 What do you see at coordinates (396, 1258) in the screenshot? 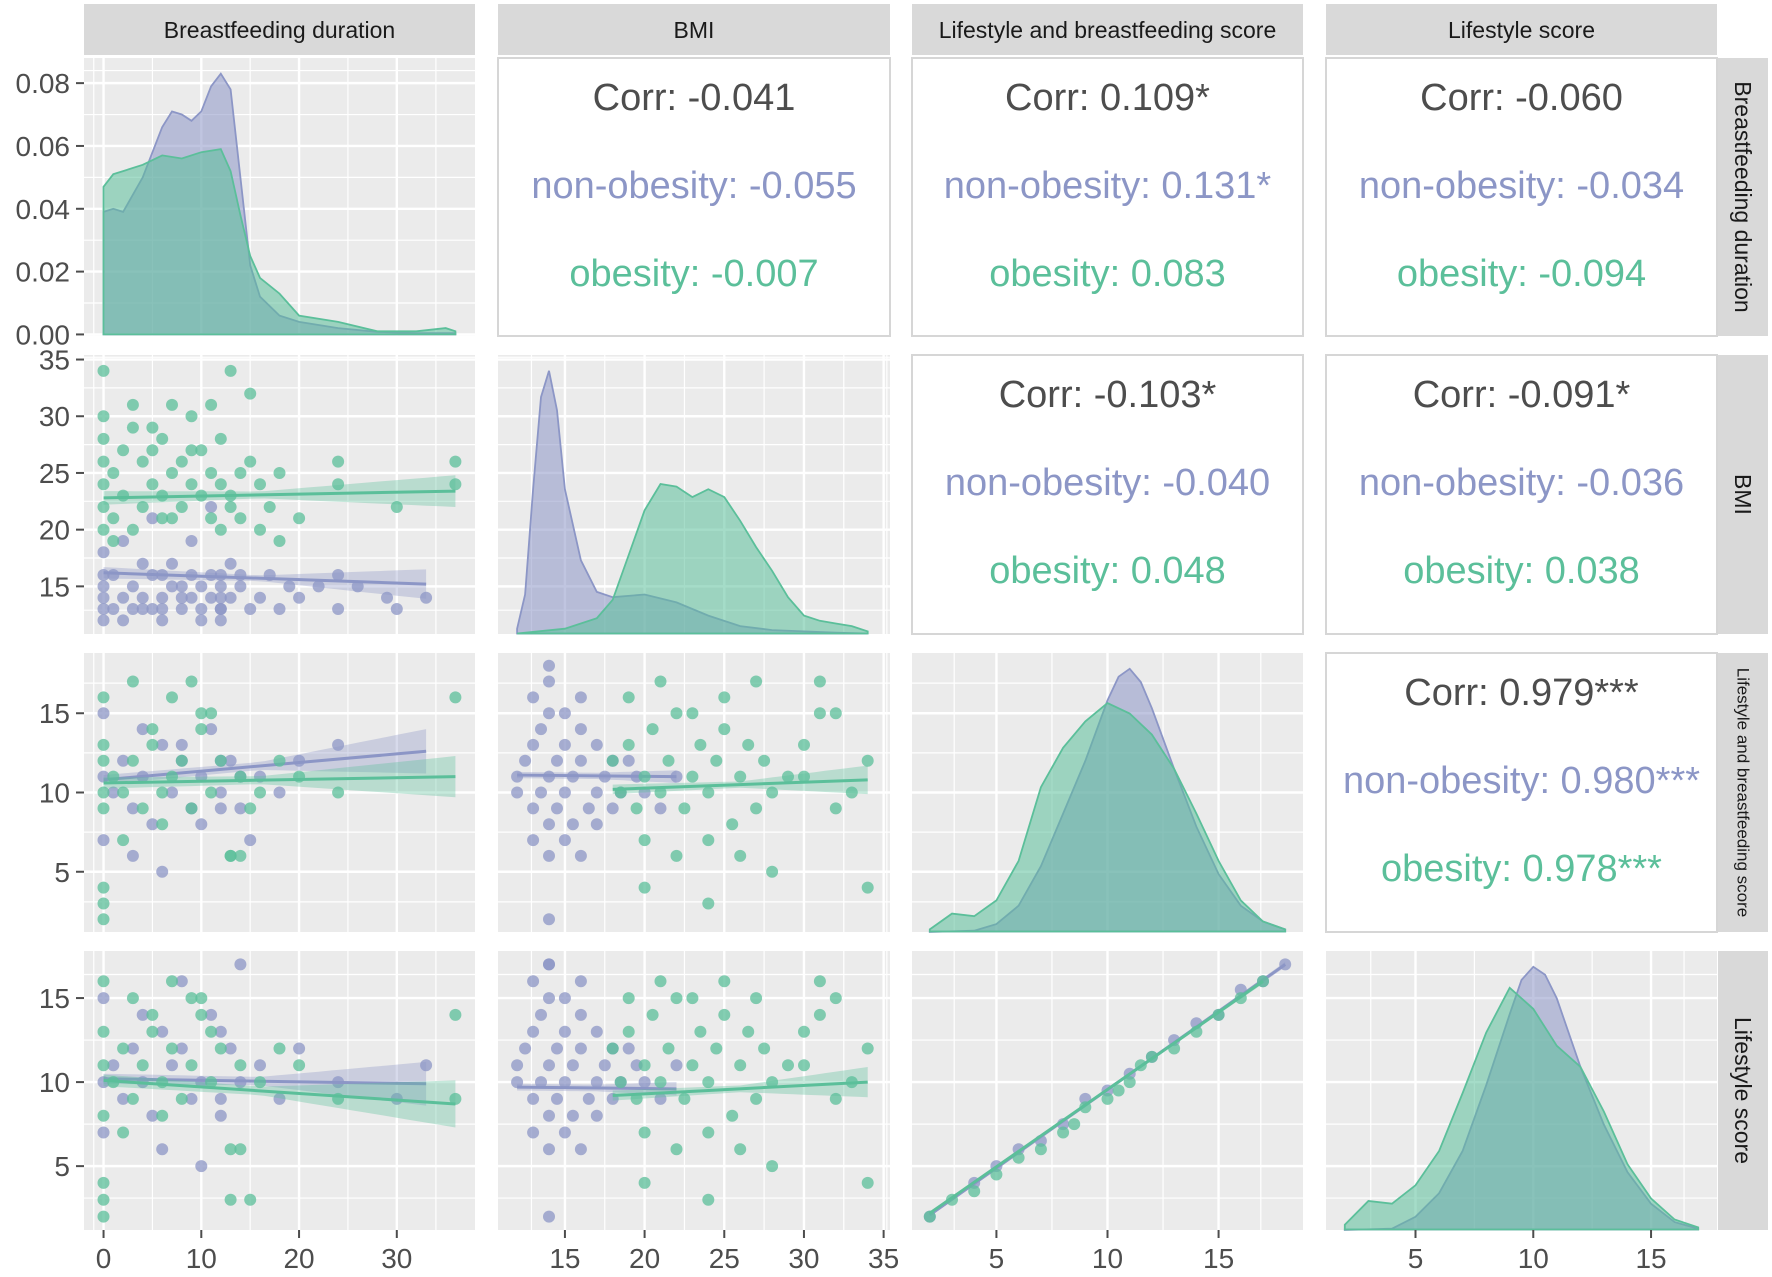
I see `x-tick-label: 30` at bounding box center [396, 1258].